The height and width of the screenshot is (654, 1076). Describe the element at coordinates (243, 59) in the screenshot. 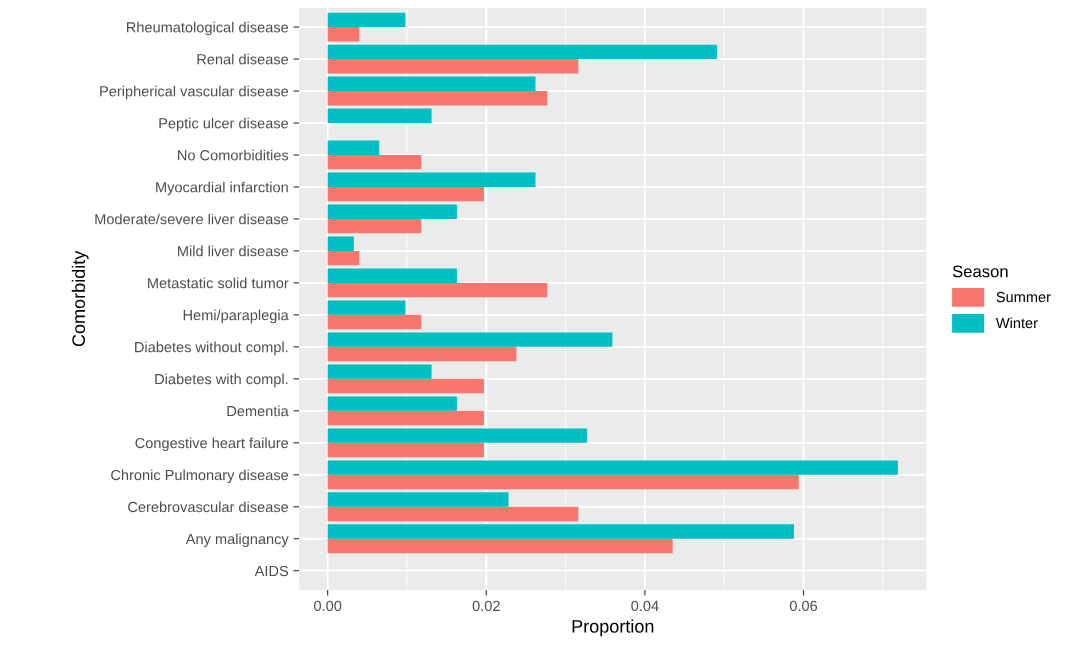

I see `y-tick-label: Renal disease` at that location.